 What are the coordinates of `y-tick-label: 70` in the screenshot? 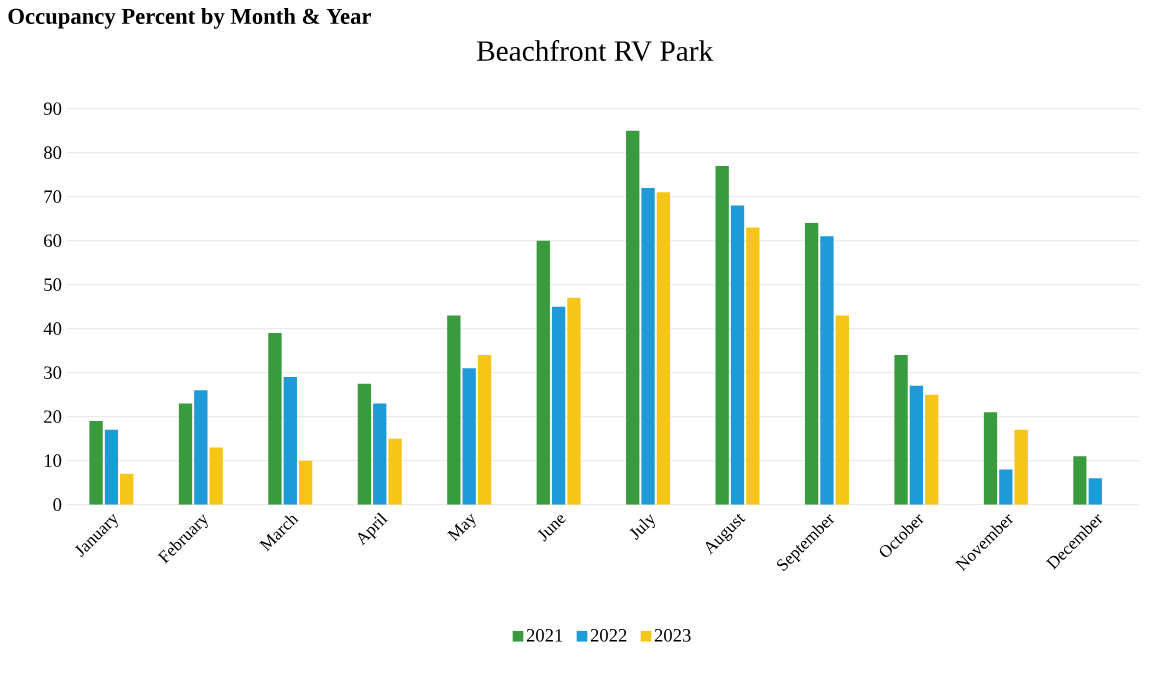 It's located at (53, 196).